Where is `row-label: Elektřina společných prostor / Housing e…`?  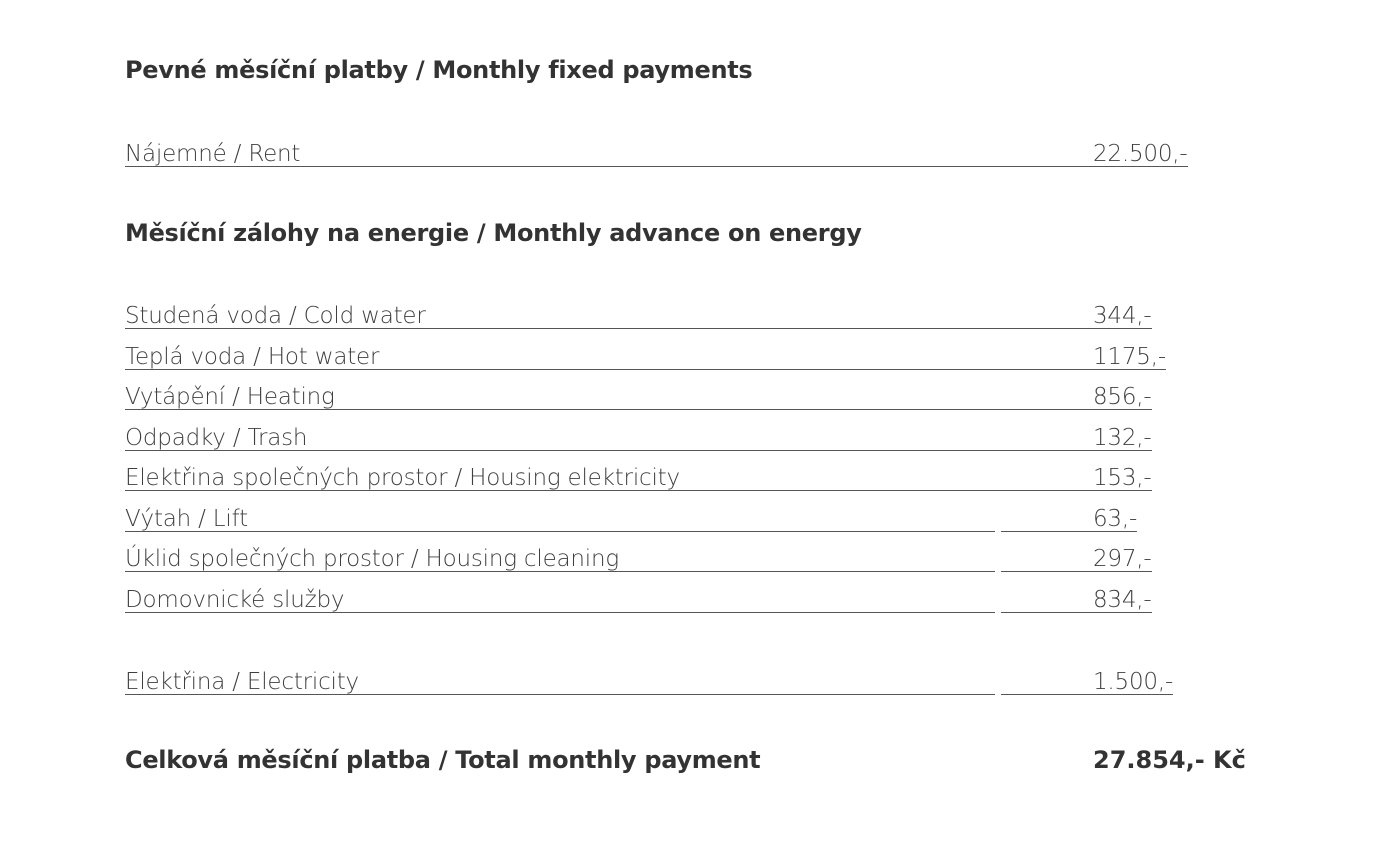
row-label: Elektřina společných prostor / Housing e… is located at coordinates (402, 478).